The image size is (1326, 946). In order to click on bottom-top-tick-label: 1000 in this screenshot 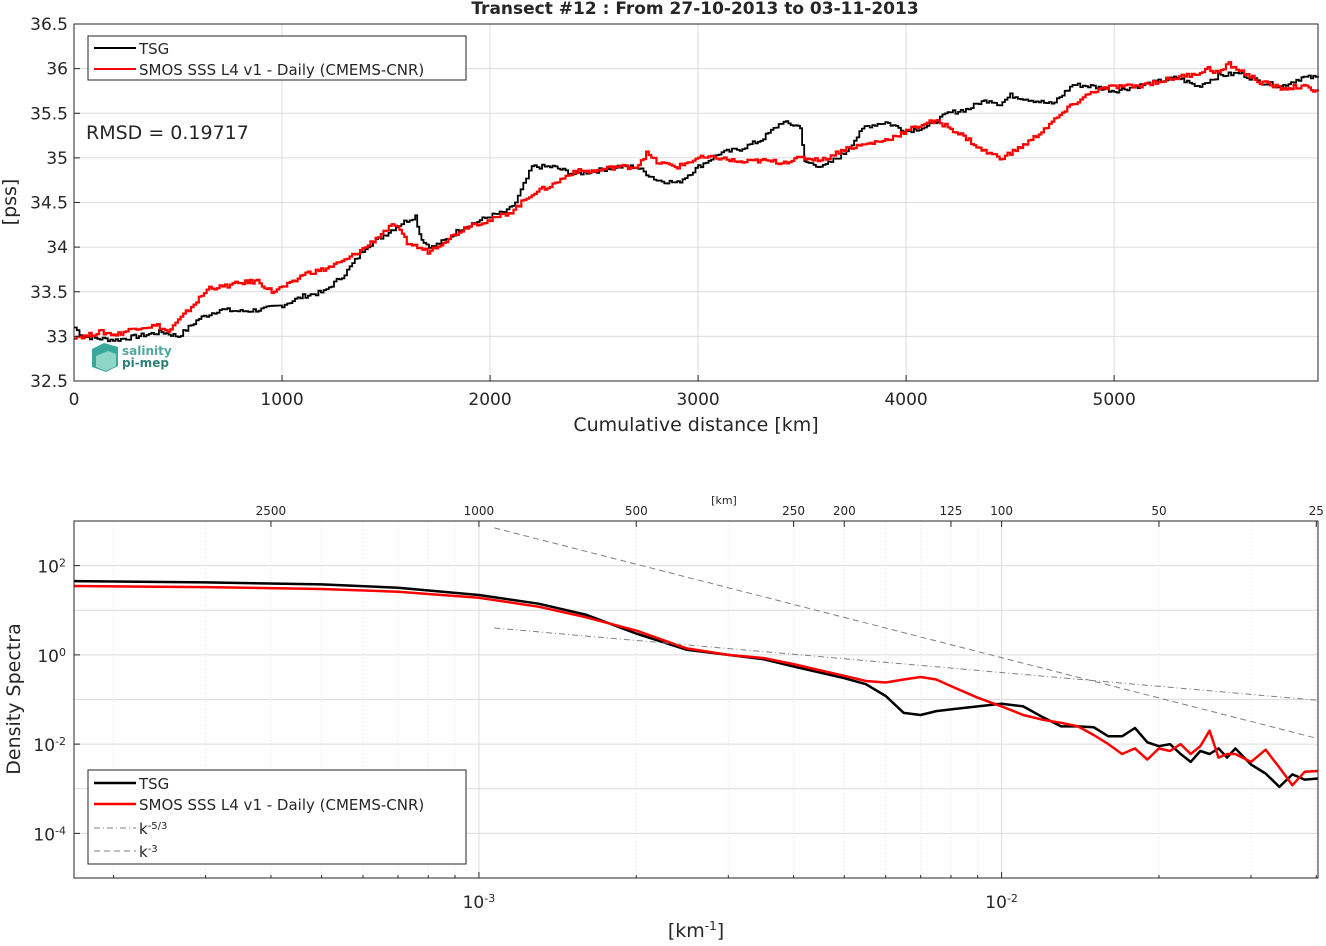, I will do `click(479, 511)`.